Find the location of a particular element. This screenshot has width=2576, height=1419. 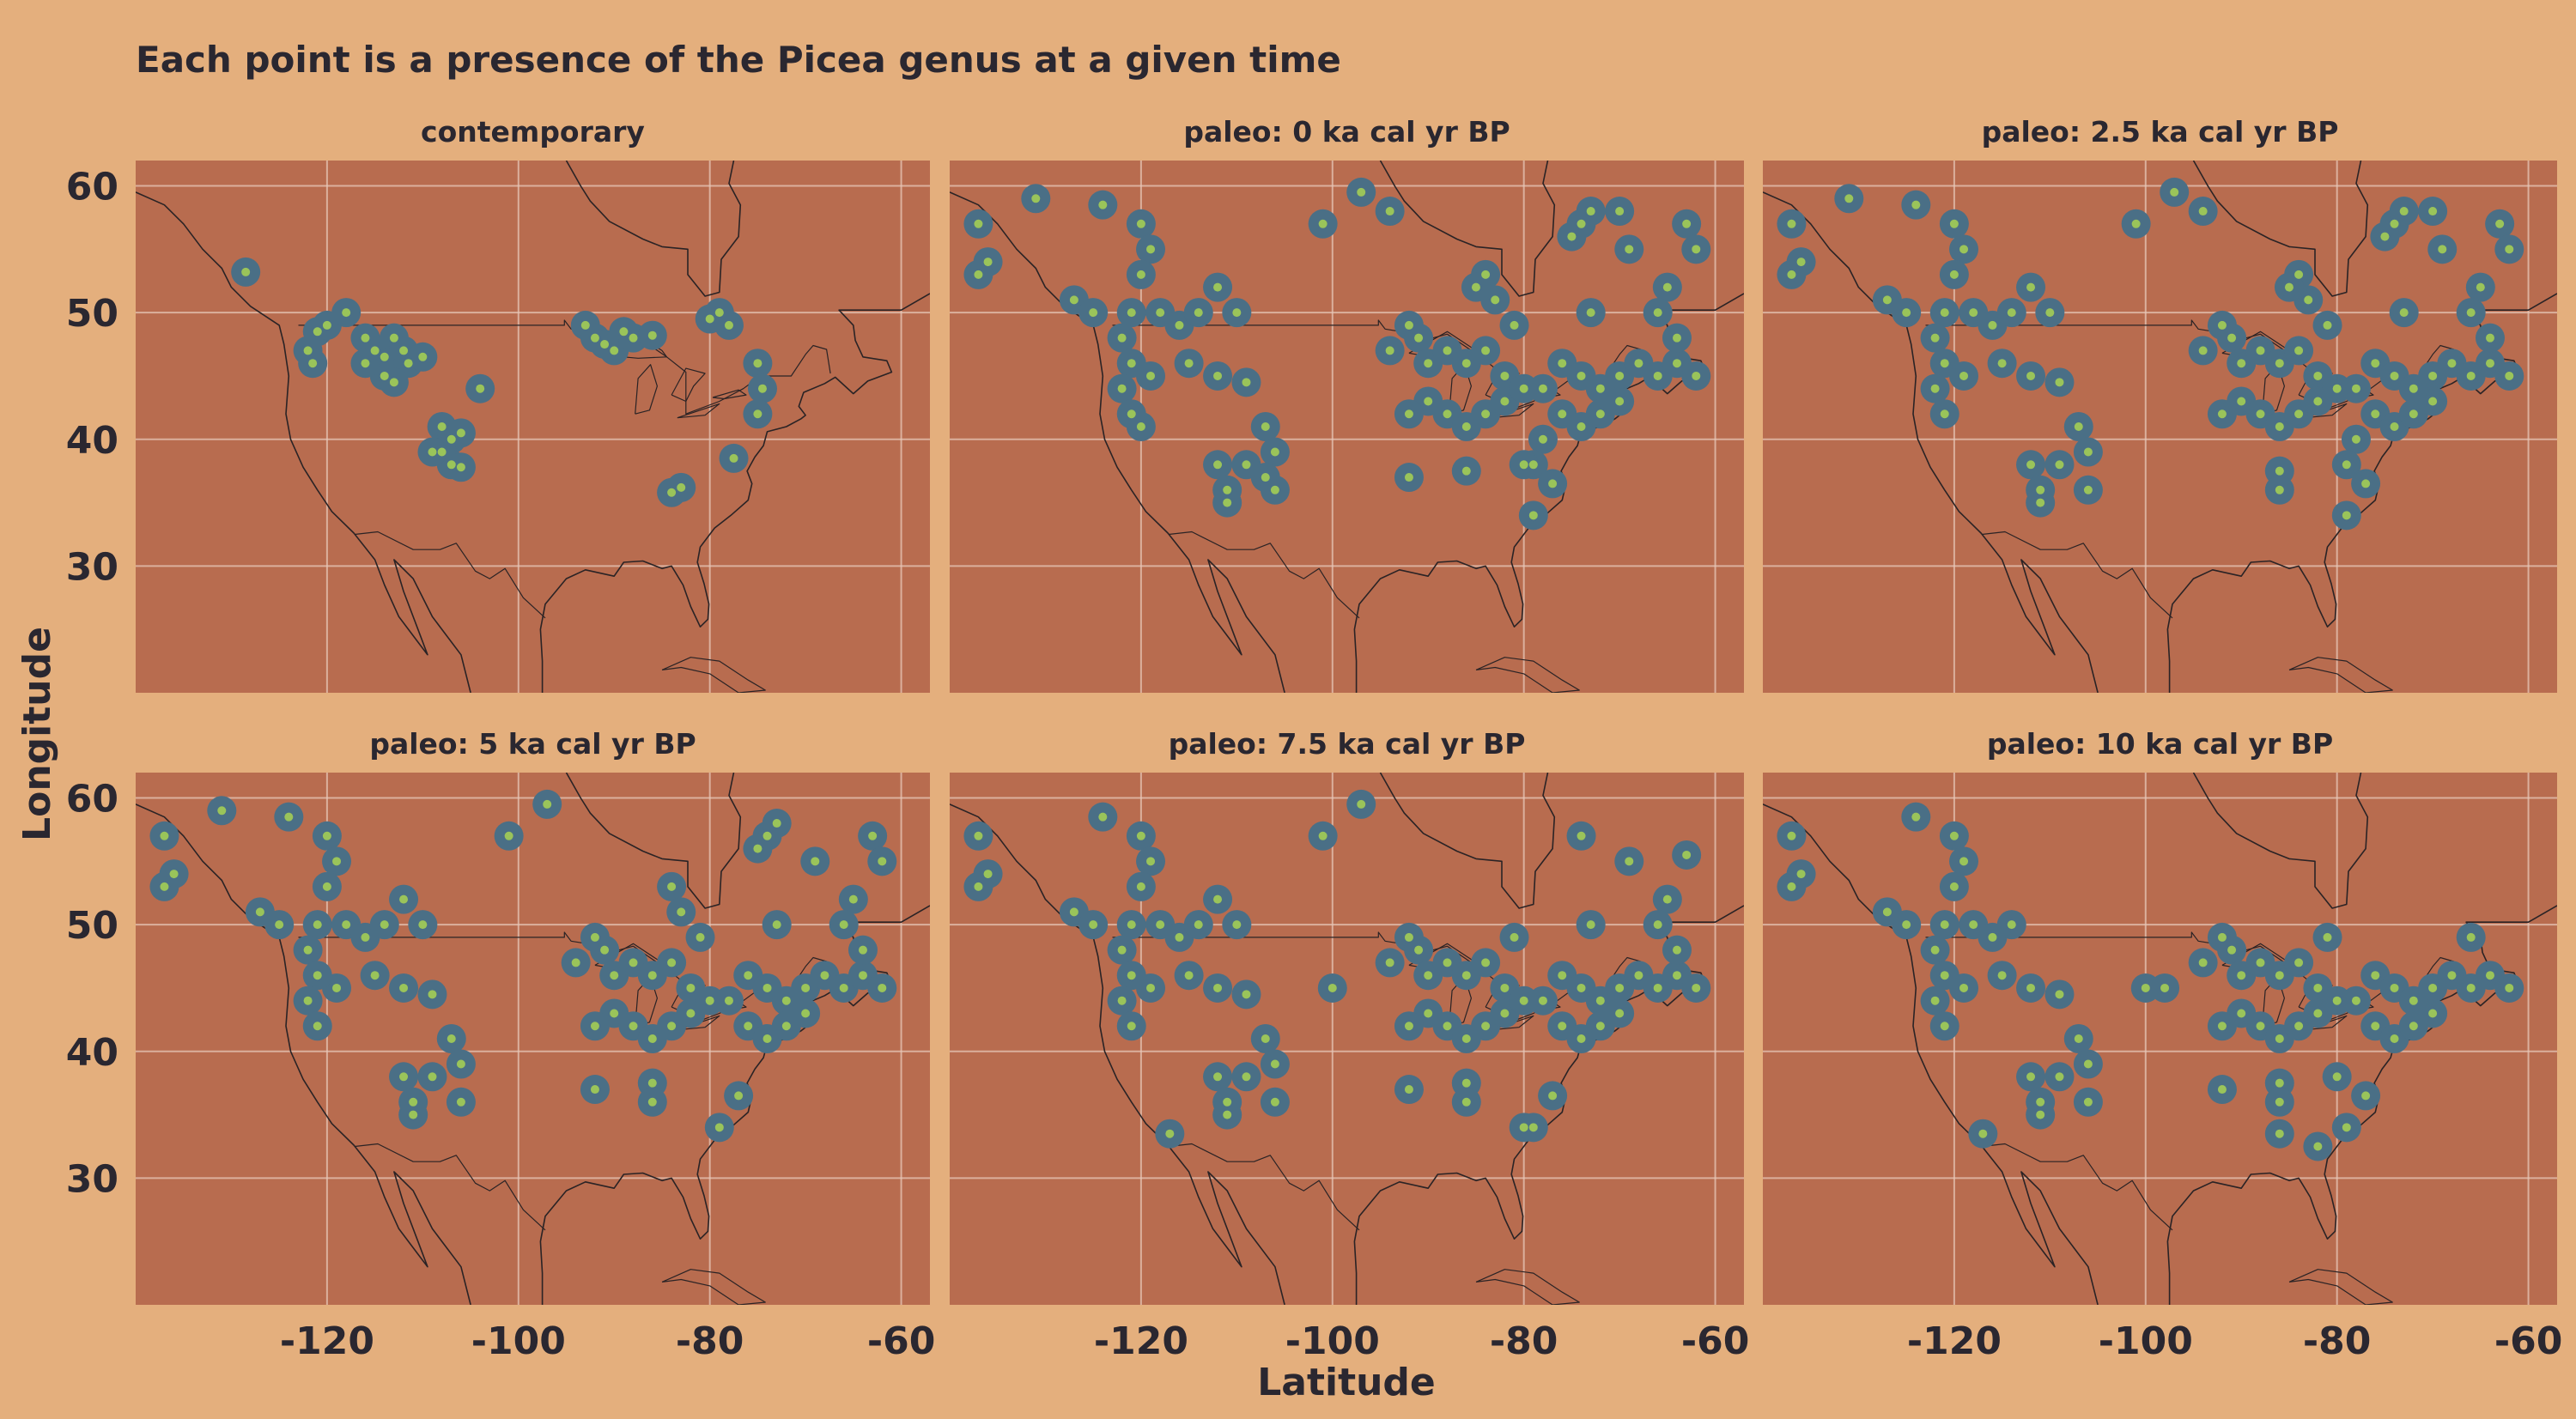

x-tick-label: -120 is located at coordinates (1954, 1341).